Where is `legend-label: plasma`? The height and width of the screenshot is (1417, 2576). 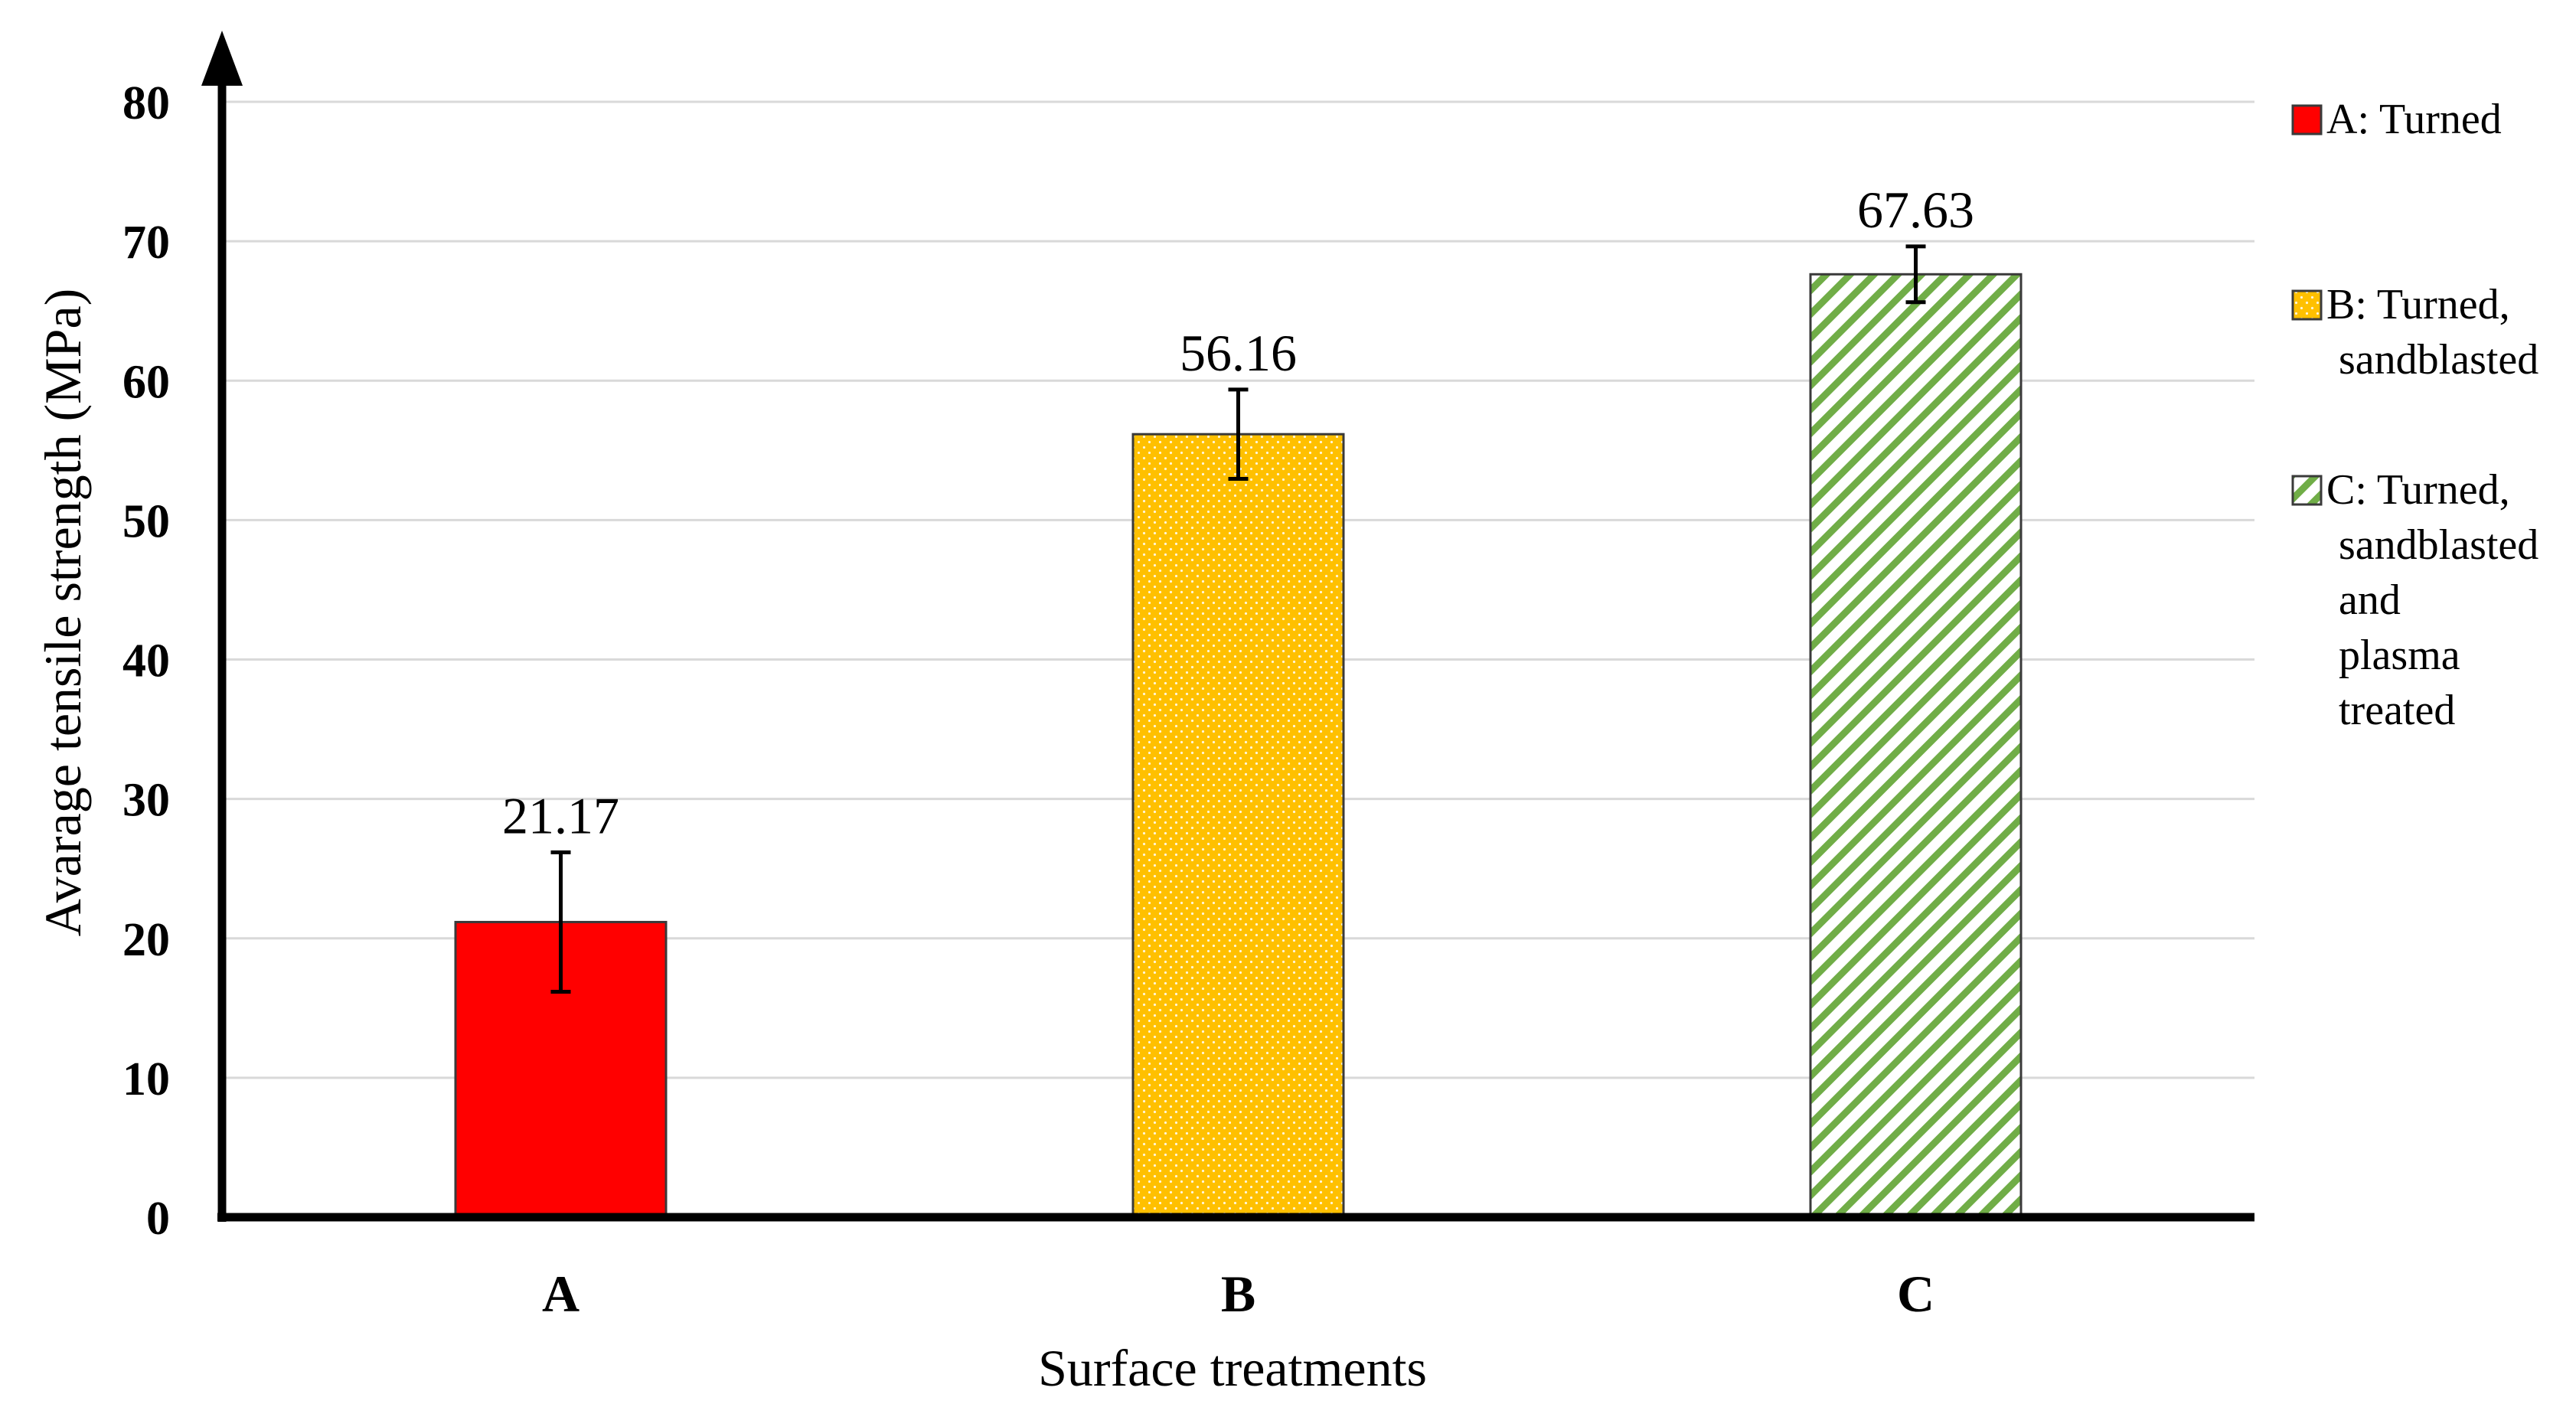
legend-label: plasma is located at coordinates (2399, 655).